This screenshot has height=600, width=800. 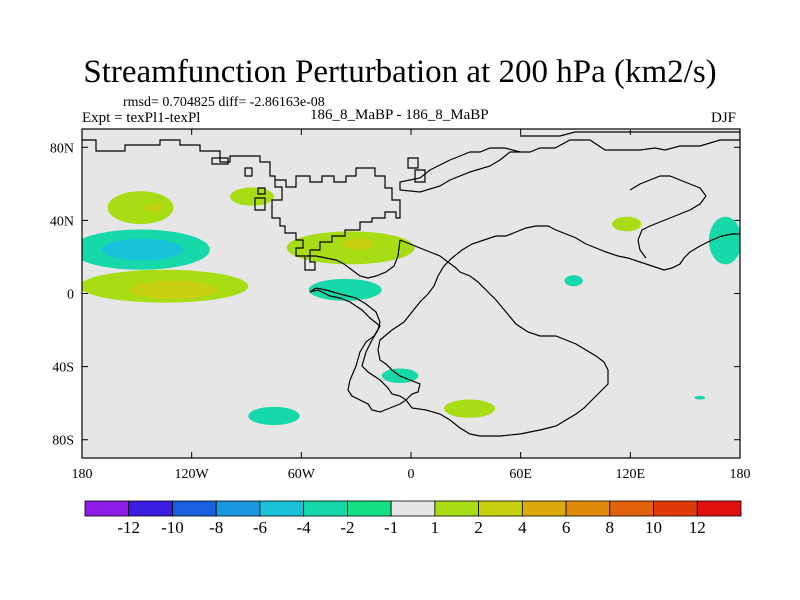 I want to click on colorbar-label: 4, so click(x=522, y=527).